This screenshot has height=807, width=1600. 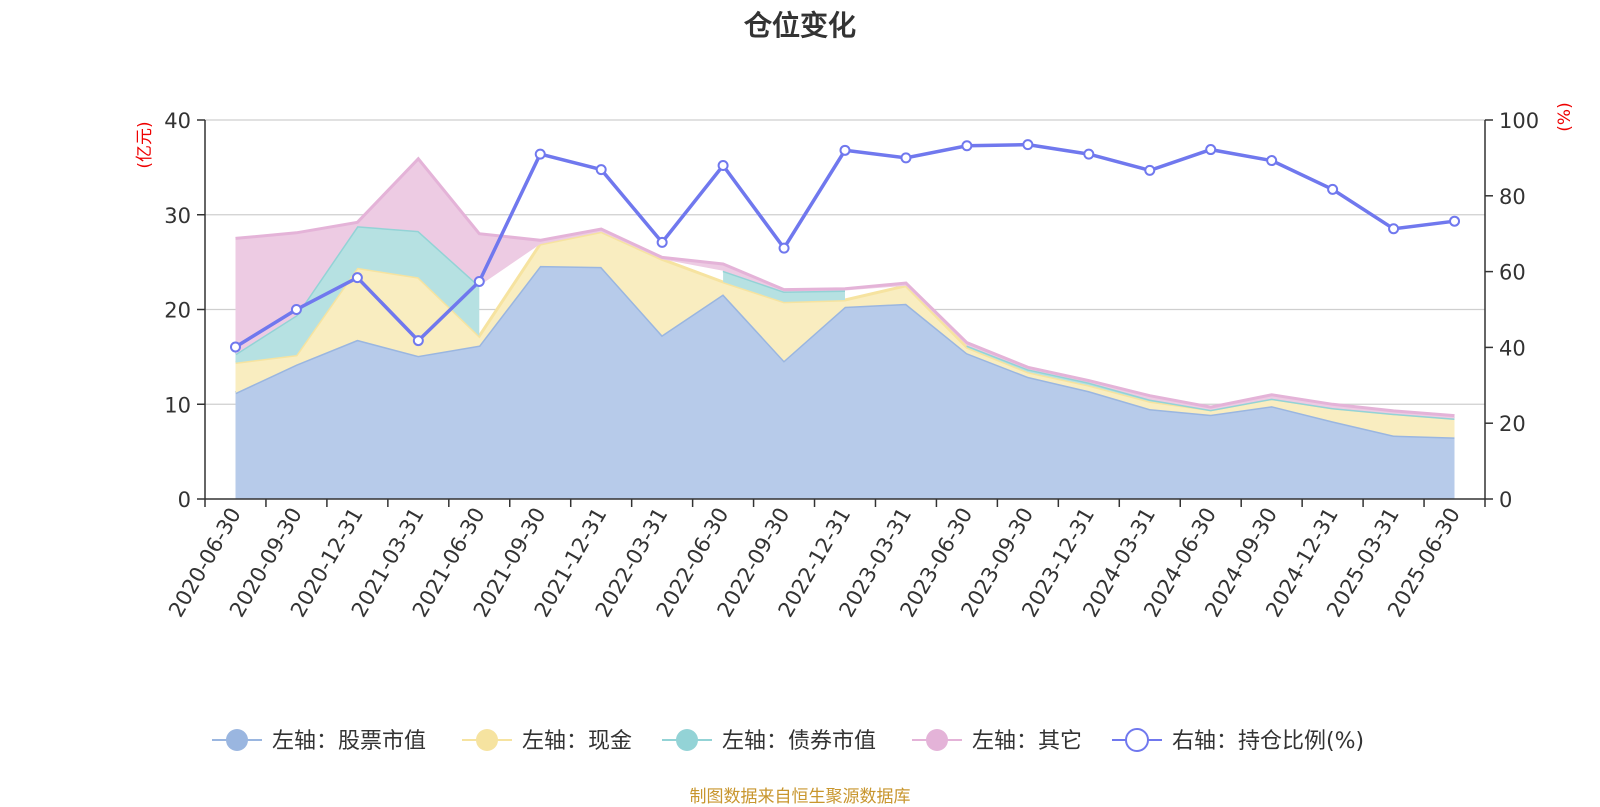 What do you see at coordinates (1512, 424) in the screenshot?
I see `right-tick-label: 20` at bounding box center [1512, 424].